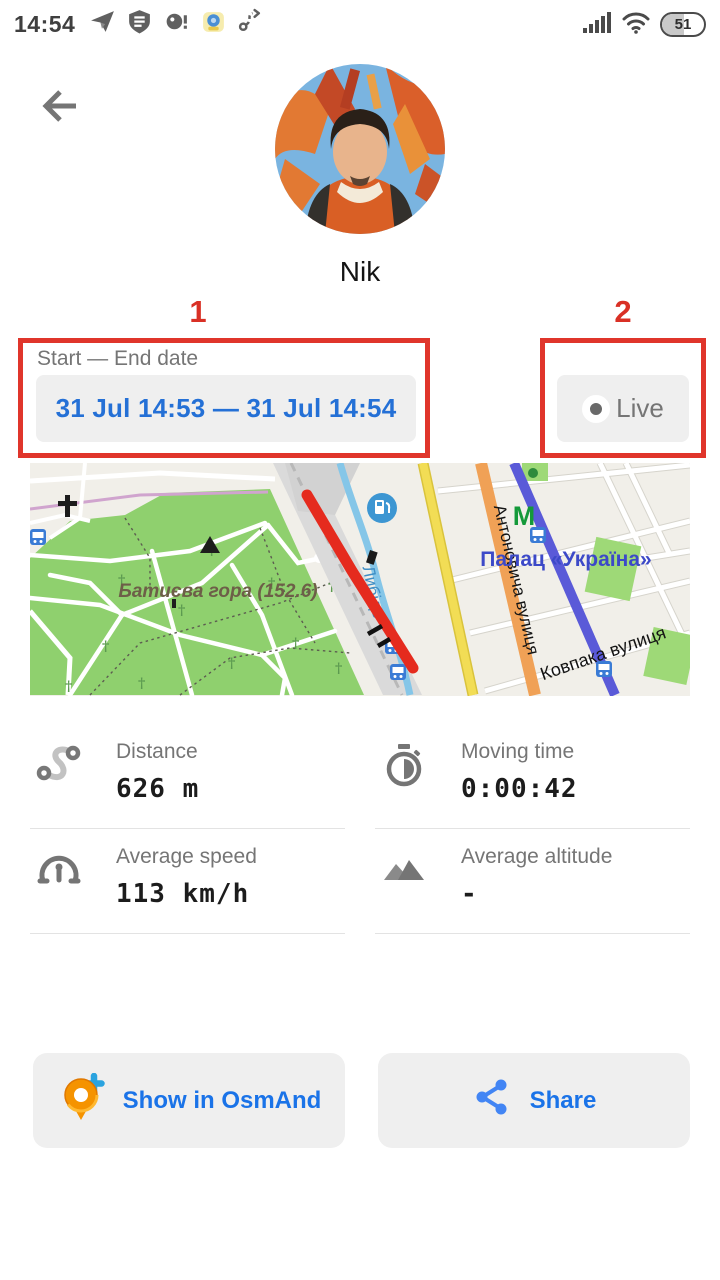  What do you see at coordinates (360, 271) in the screenshot?
I see `profile-name: Nik` at bounding box center [360, 271].